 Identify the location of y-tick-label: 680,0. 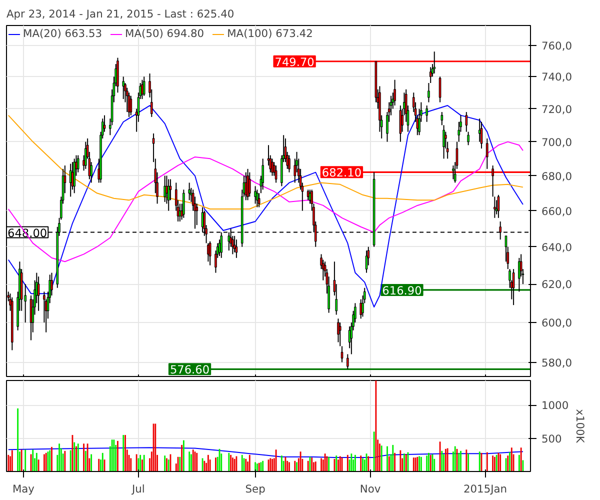
(557, 176).